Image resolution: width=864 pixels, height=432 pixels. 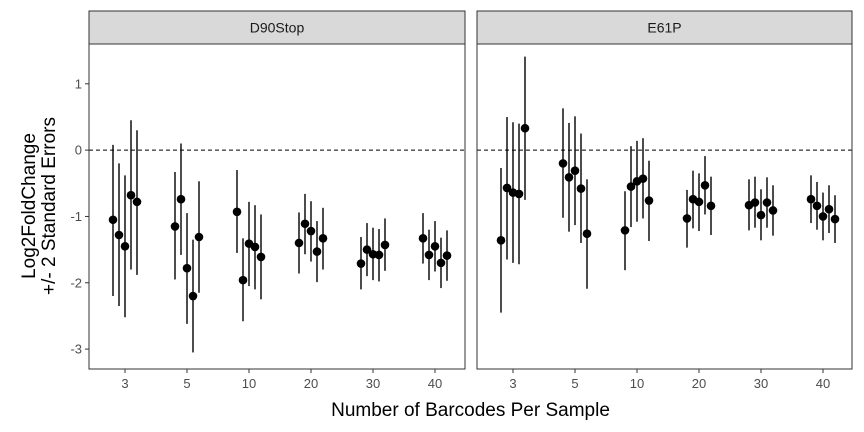 I want to click on x-axis-title: Number of Barcodes Per Sample, so click(x=470, y=410).